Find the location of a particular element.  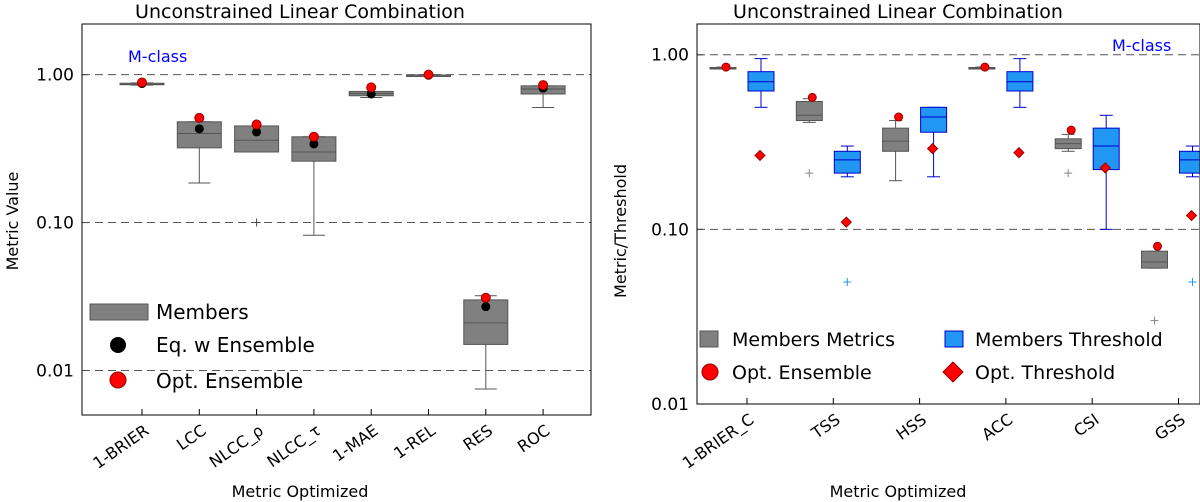

legend-members-metrics-swatch is located at coordinates (709, 339).